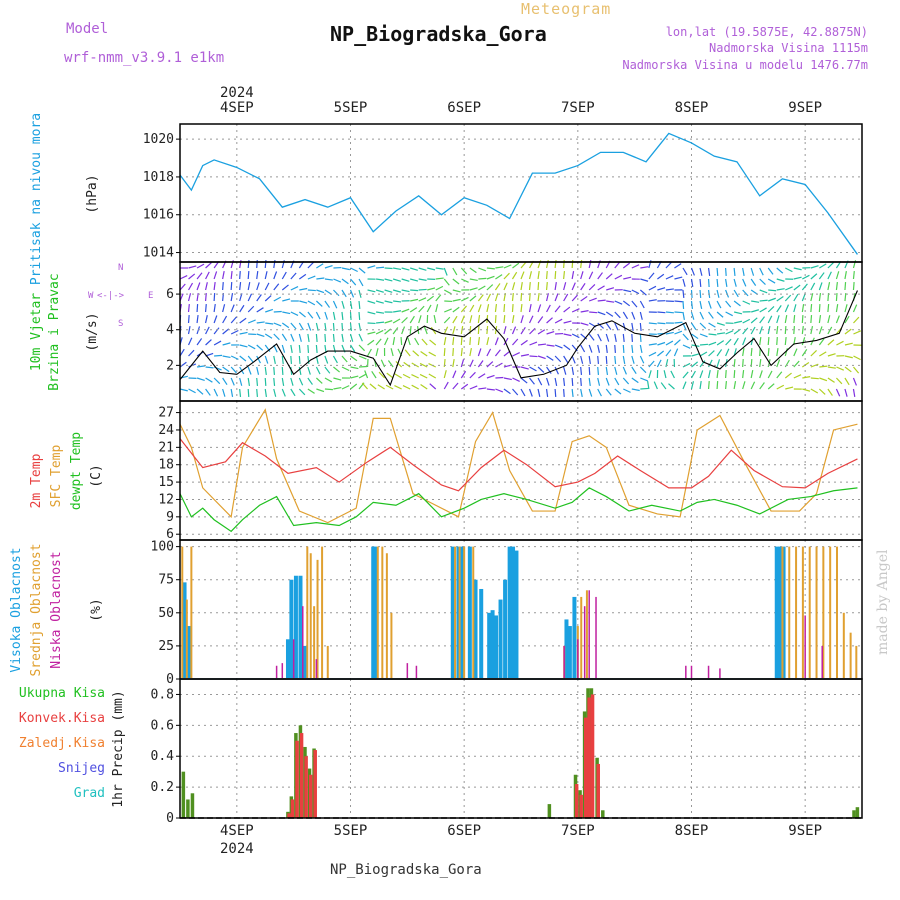 This screenshot has width=900, height=900. What do you see at coordinates (111, 296) in the screenshot?
I see `compass-arrow-label: <-|->` at bounding box center [111, 296].